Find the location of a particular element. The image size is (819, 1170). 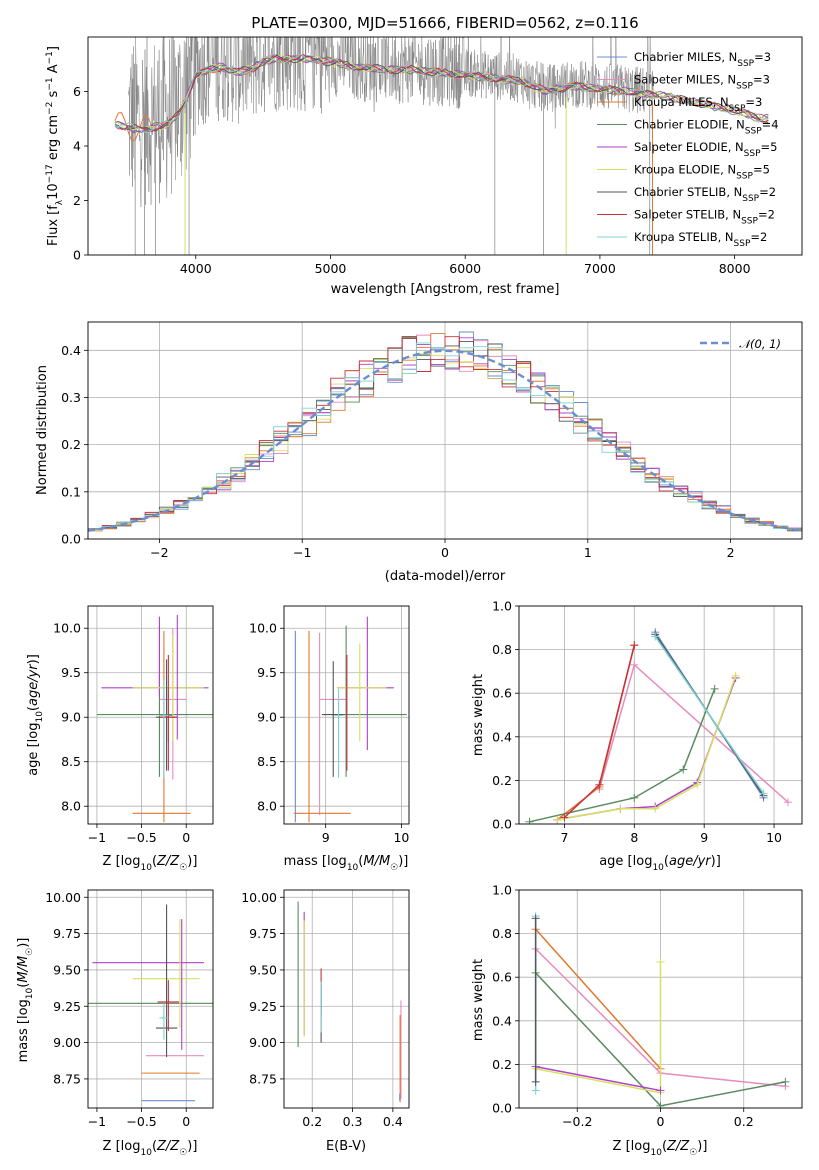

model-spectrum-kroupa_stelib is located at coordinates (441, 93).